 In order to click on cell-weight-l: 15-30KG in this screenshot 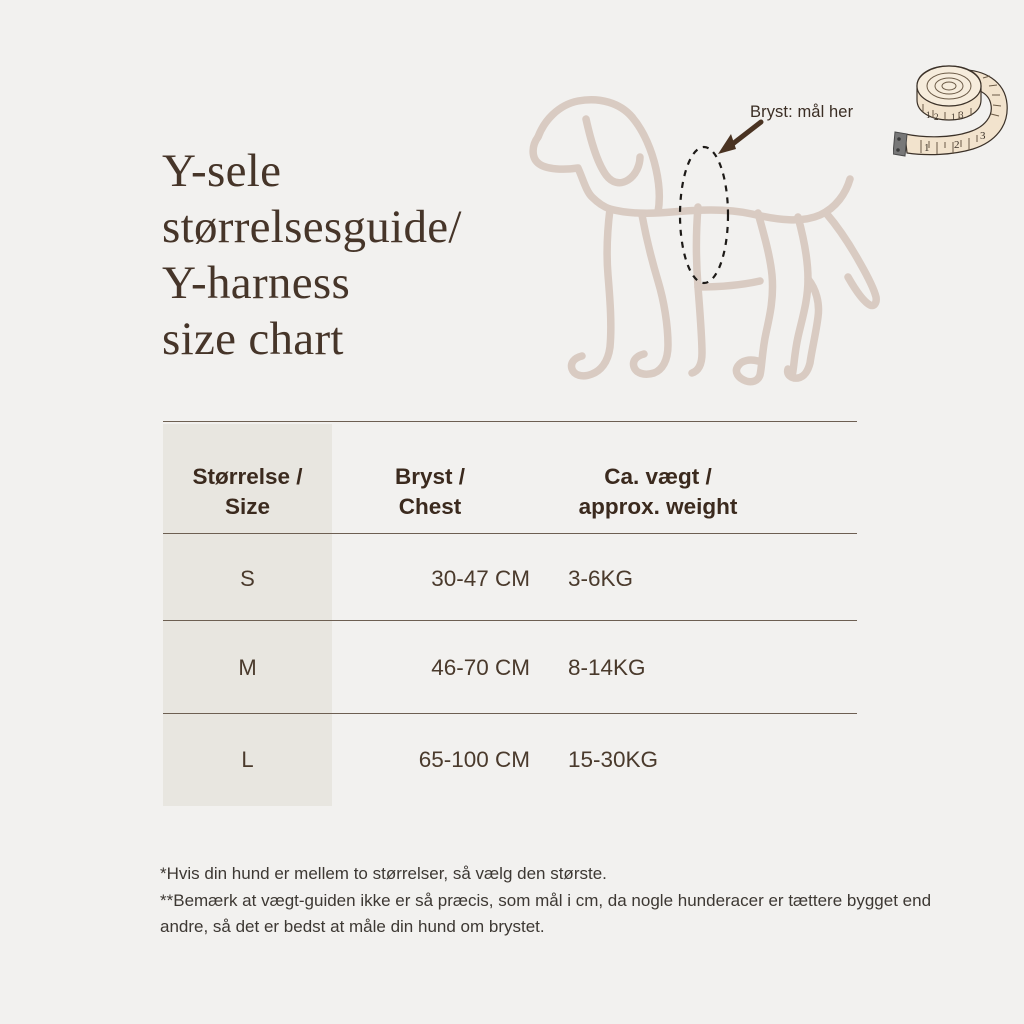, I will do `click(613, 759)`.